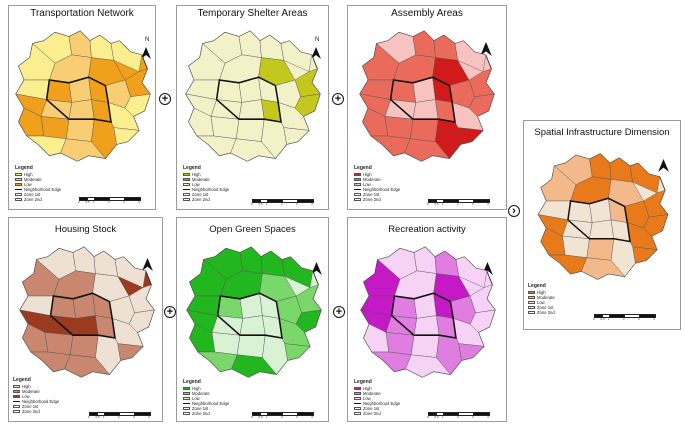  What do you see at coordinates (82, 13) in the screenshot?
I see `panel-title: Transportation Network` at bounding box center [82, 13].